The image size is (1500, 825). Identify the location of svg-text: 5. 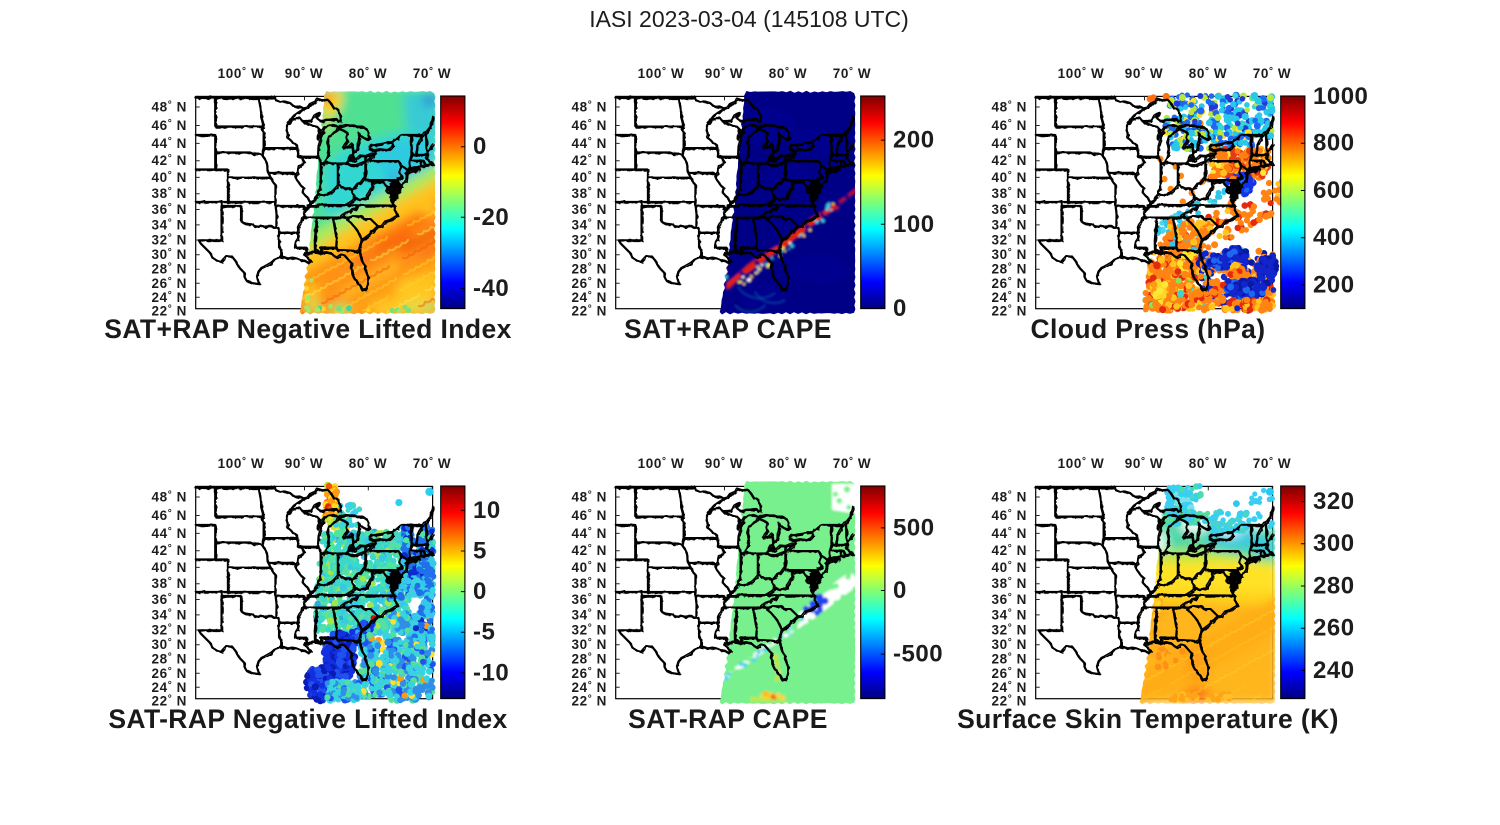
(480, 551).